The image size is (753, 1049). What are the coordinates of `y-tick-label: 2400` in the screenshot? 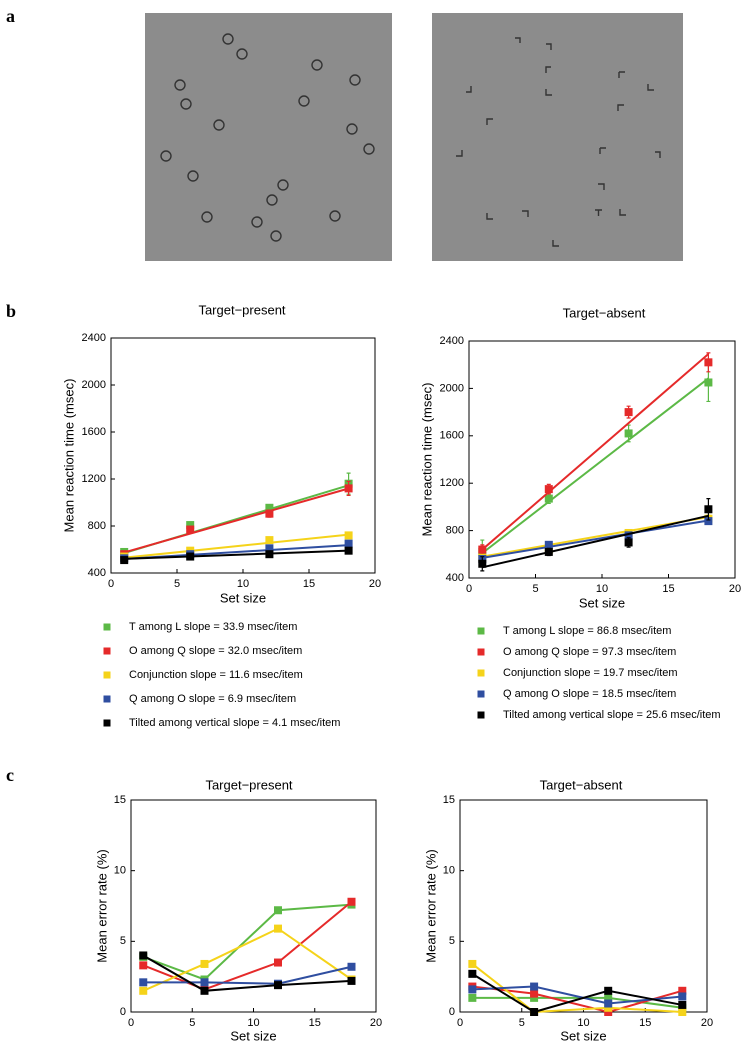 It's located at (452, 341).